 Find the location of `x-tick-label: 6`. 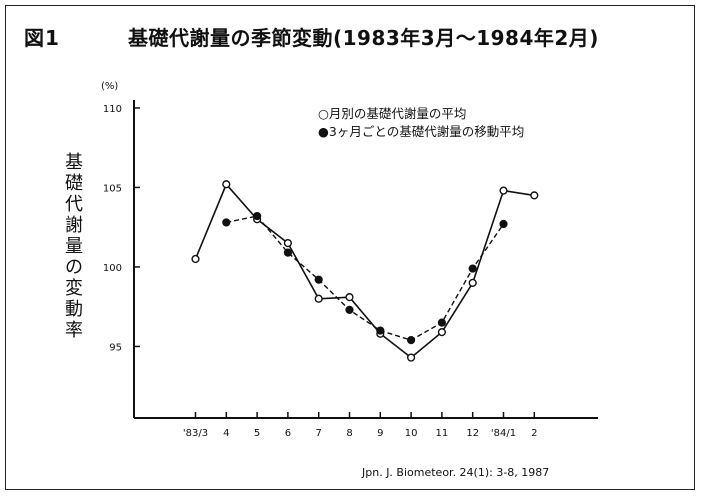

x-tick-label: 6 is located at coordinates (288, 433).